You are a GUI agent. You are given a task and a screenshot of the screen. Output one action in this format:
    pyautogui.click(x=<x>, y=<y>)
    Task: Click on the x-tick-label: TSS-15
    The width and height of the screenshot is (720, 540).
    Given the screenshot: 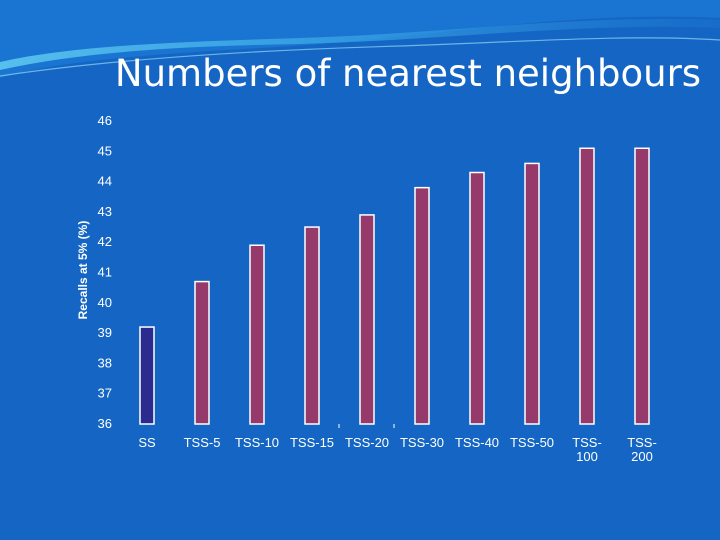 What is the action you would take?
    pyautogui.click(x=312, y=442)
    